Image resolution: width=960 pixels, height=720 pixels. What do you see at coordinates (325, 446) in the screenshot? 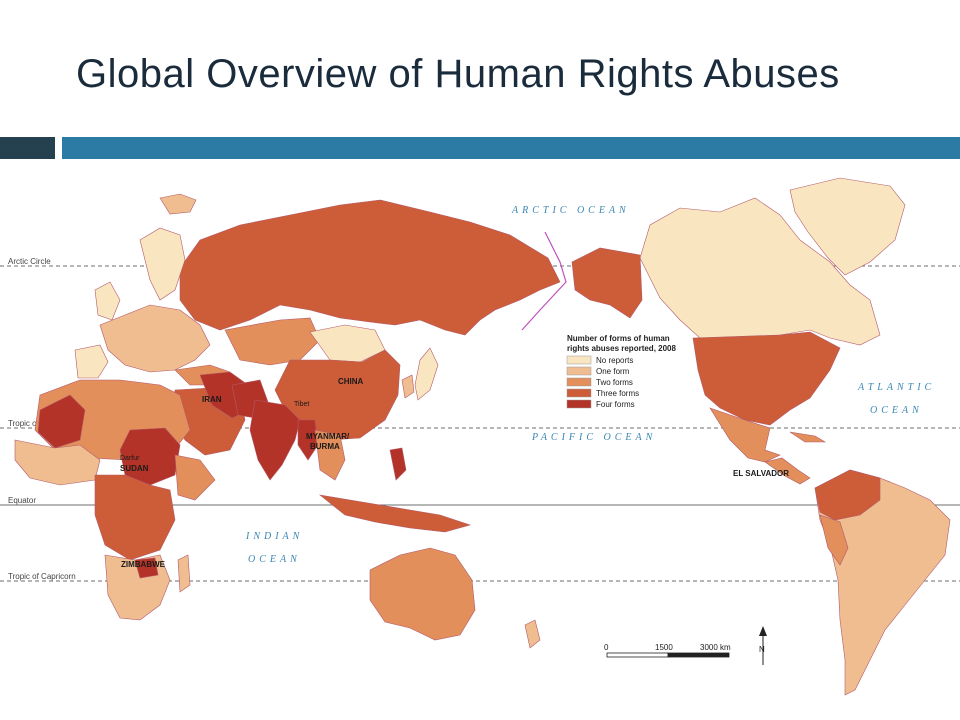
I see `myanmar-label-2: BURMA` at bounding box center [325, 446].